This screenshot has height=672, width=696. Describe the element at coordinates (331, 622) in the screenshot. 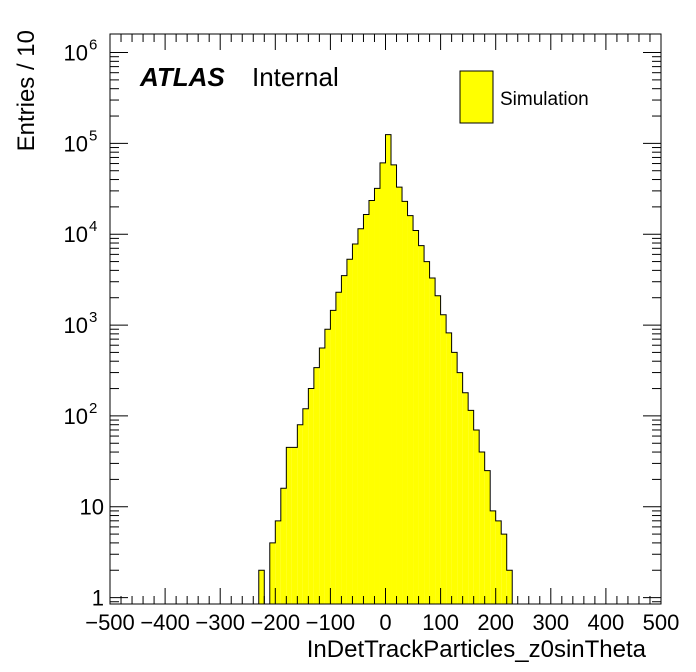

I see `x-tick-label: −100` at that location.